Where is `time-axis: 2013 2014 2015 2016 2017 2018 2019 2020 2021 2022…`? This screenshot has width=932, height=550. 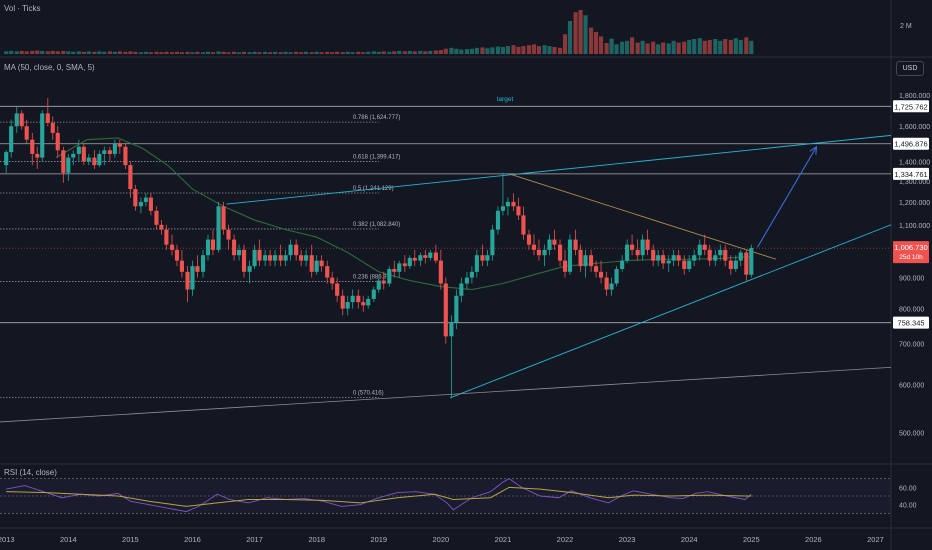 time-axis: 2013 2014 2015 2016 2017 2018 2019 2020 2021 2022… is located at coordinates (442, 539).